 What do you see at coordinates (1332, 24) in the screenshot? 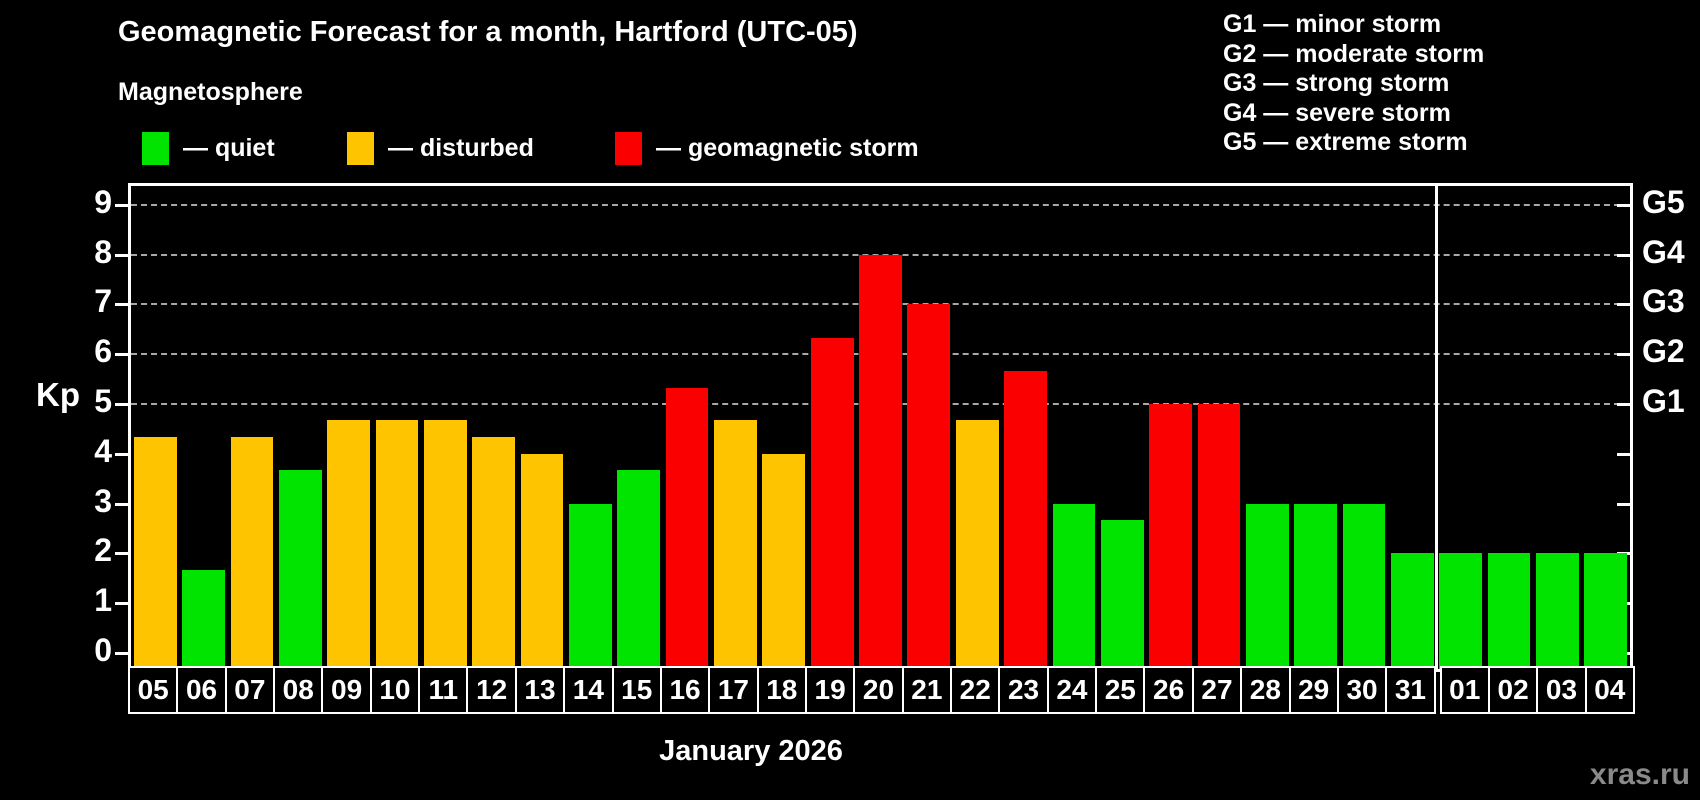
I see `g-legend-line-g1: G1 — minor storm` at bounding box center [1332, 24].